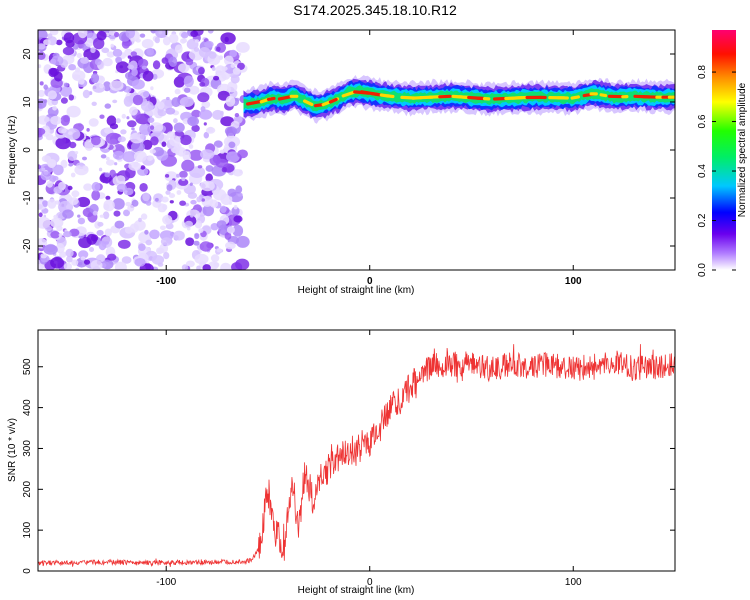  Describe the element at coordinates (573, 582) in the screenshot. I see `x-tick-label: 100` at that location.